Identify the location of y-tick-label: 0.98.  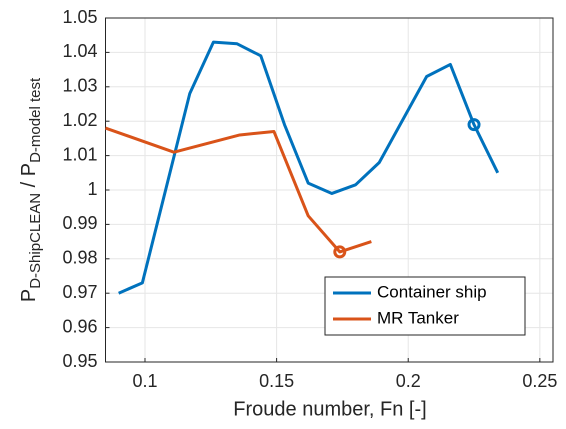
(79, 258).